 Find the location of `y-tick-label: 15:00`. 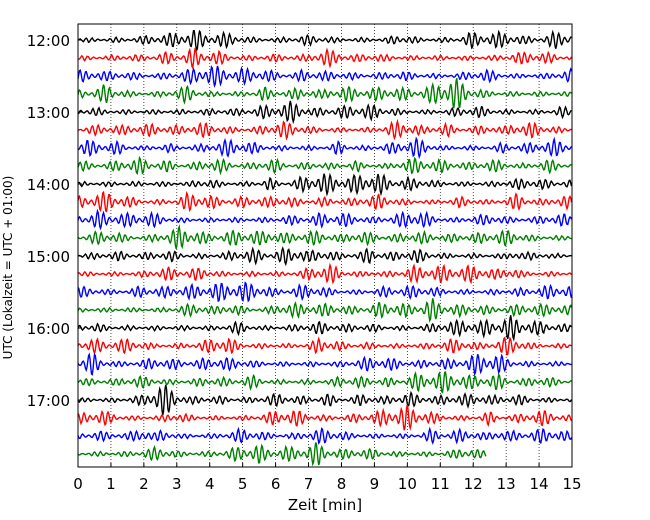

y-tick-label: 15:00 is located at coordinates (48, 257).